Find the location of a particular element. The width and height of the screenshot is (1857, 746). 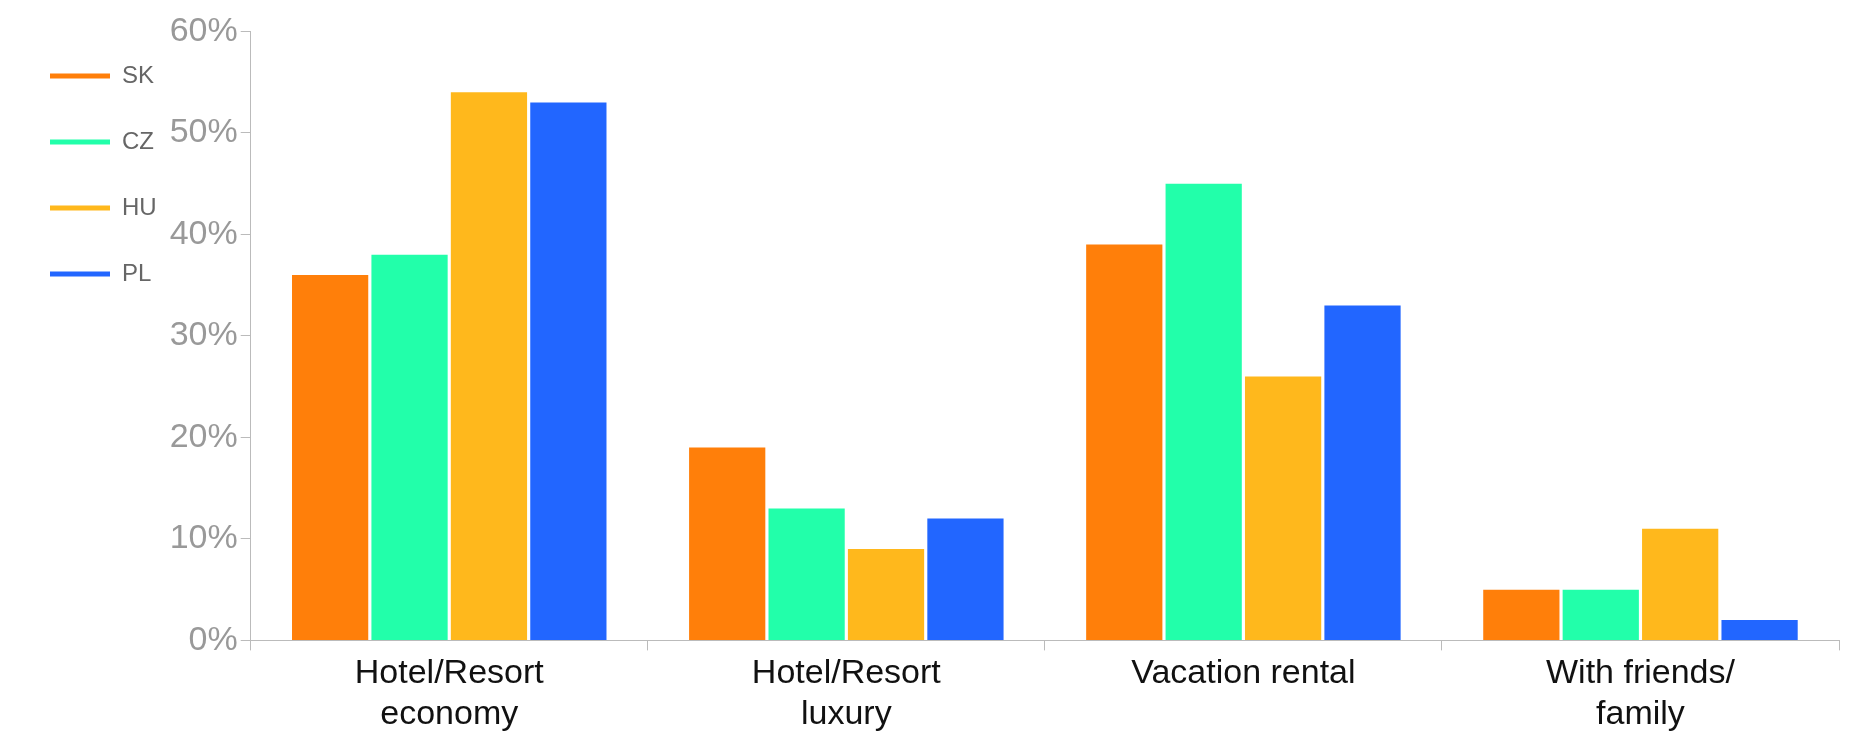

x-tick-label: Hotel/Resort economy is located at coordinates (449, 691).